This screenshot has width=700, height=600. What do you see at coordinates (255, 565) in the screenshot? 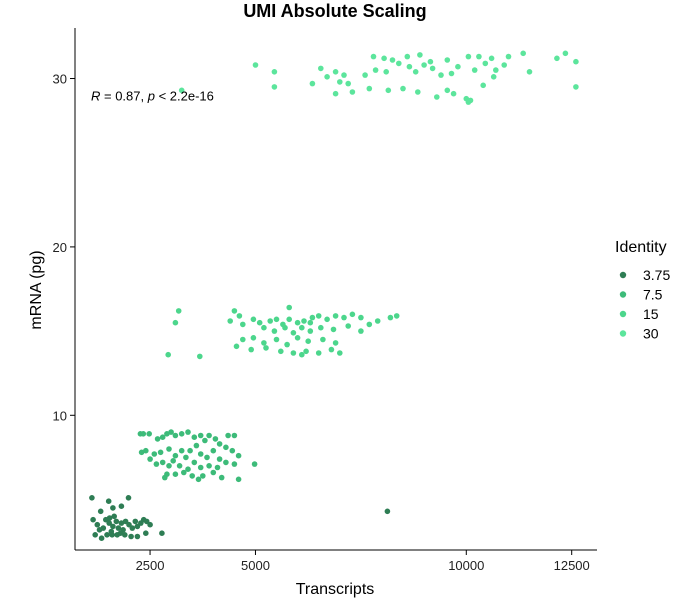
I see `x-tick-label: 5000` at bounding box center [255, 565].